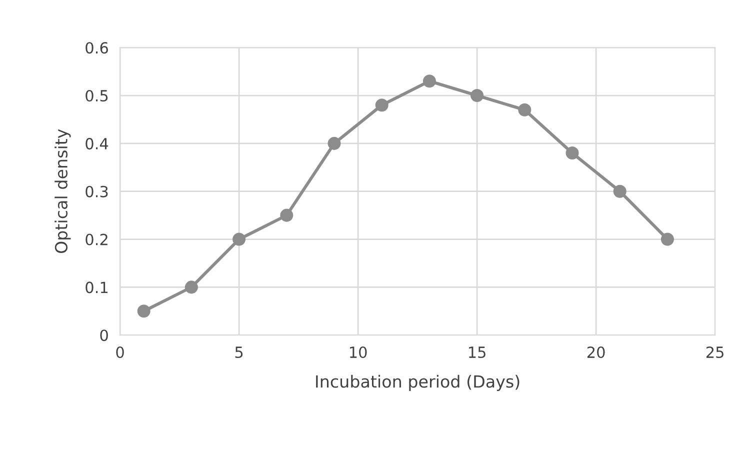  What do you see at coordinates (104, 336) in the screenshot?
I see `y-tick-label: 0` at bounding box center [104, 336].